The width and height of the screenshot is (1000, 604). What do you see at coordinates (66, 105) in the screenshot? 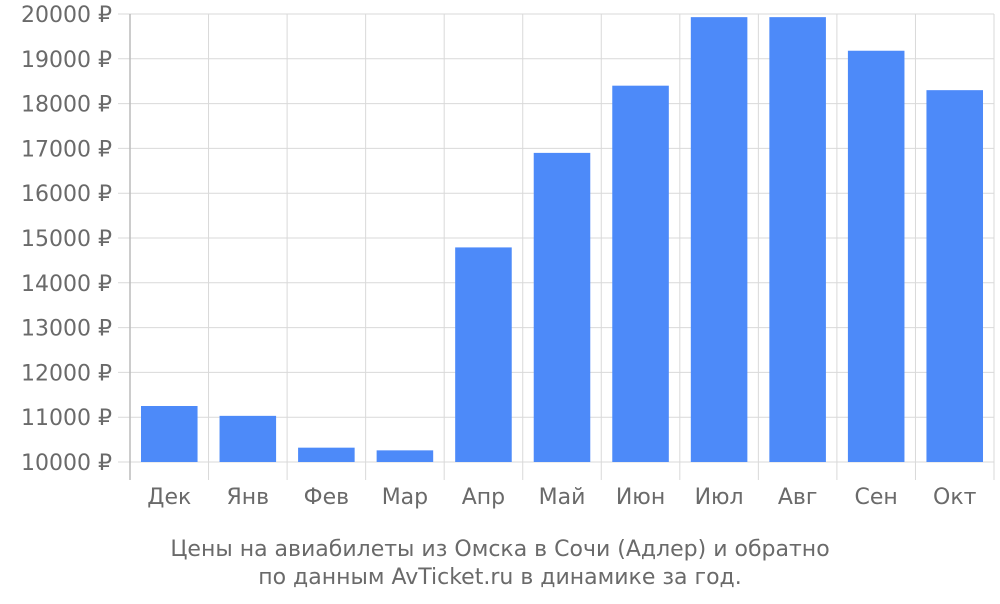
I see `y-tick-label: 18000 ₽` at bounding box center [66, 105].